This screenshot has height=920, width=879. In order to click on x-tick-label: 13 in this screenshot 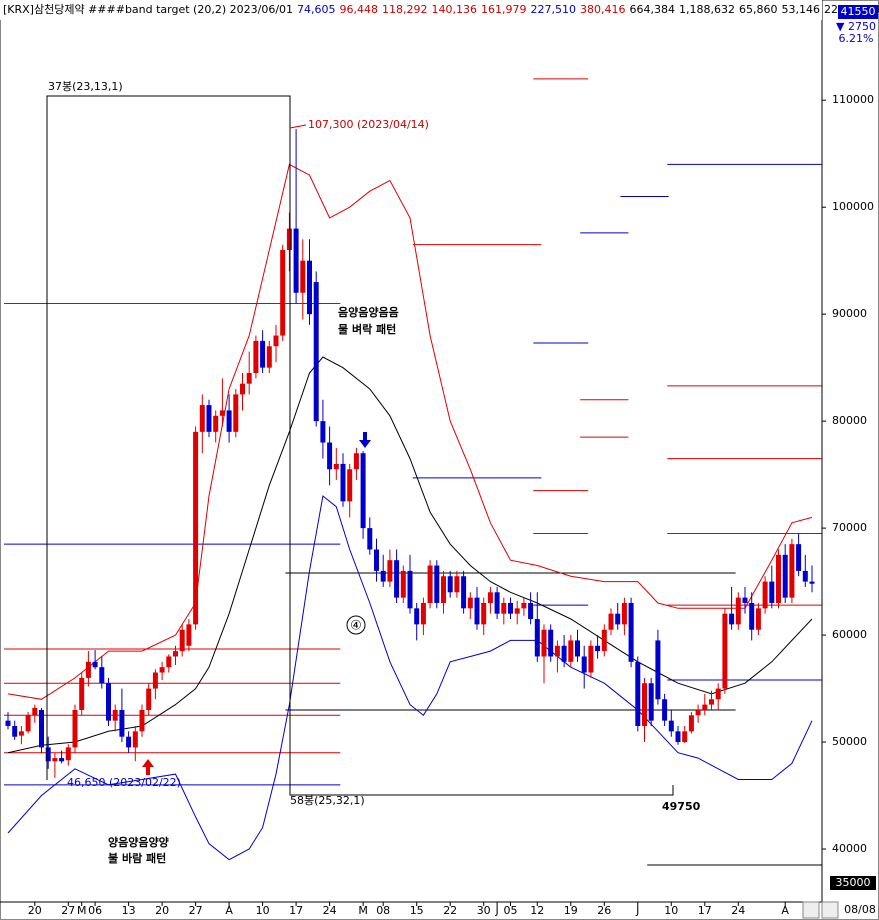, I will do `click(129, 910)`.